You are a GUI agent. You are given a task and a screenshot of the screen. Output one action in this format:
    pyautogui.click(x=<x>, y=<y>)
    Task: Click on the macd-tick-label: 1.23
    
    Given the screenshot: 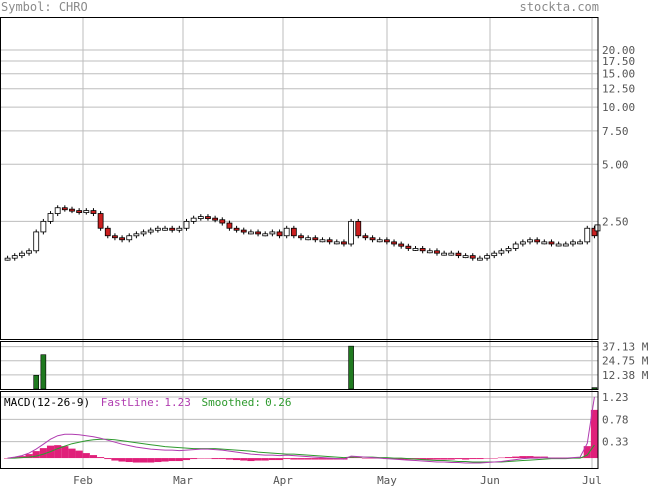 What is the action you would take?
    pyautogui.click(x=615, y=397)
    